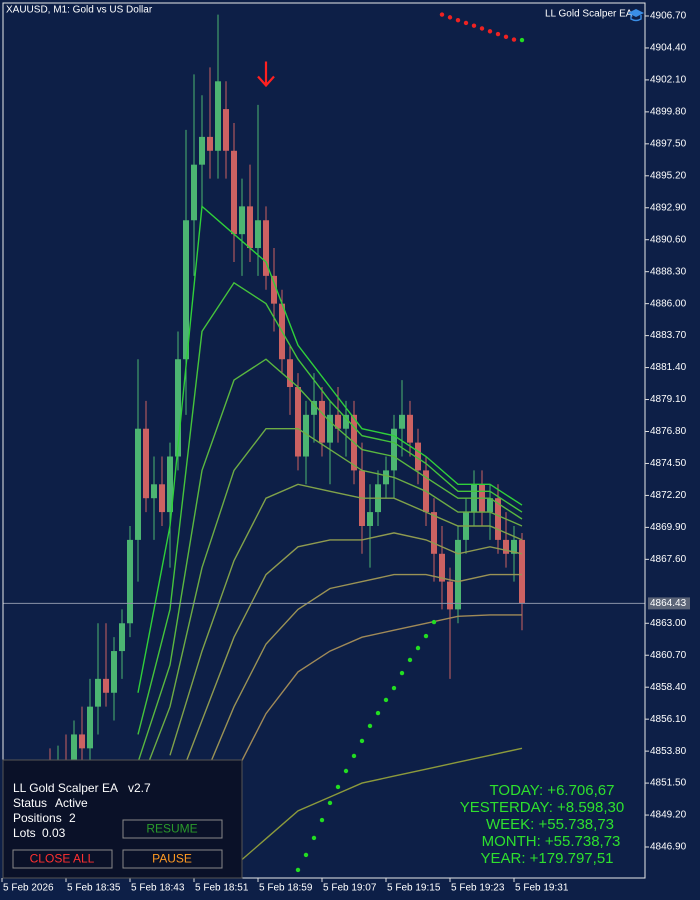 Image resolution: width=700 pixels, height=900 pixels. I want to click on stat: MONTH: +55.738,73, so click(551, 841).